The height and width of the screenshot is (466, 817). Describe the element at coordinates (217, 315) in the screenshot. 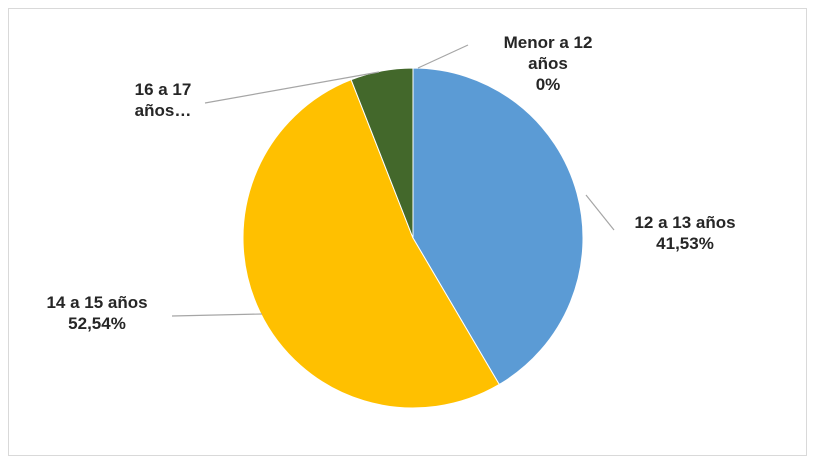

I see `leader-line-14-a-15-anos` at that location.